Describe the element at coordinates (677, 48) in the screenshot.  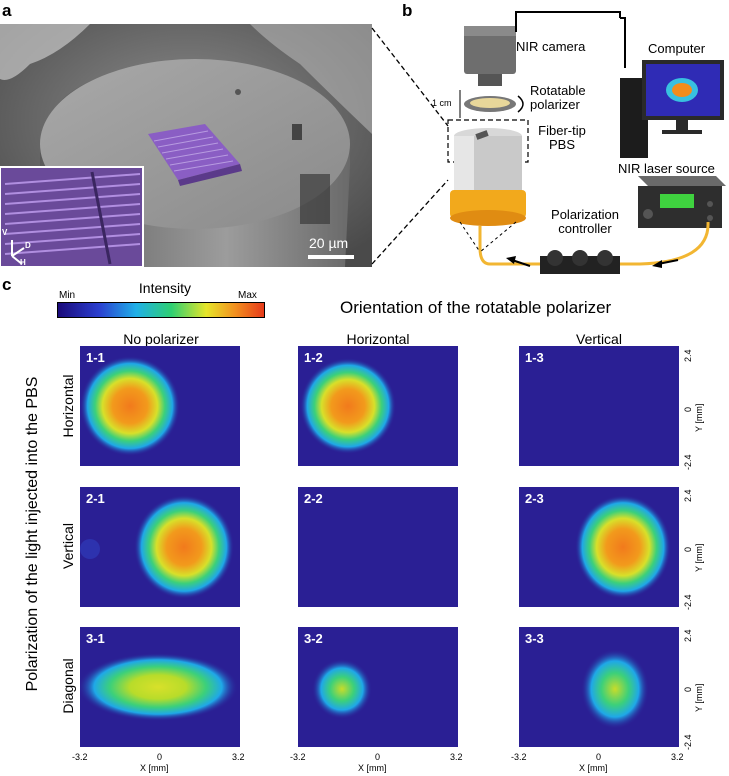
I see `computer-label: Computer` at that location.